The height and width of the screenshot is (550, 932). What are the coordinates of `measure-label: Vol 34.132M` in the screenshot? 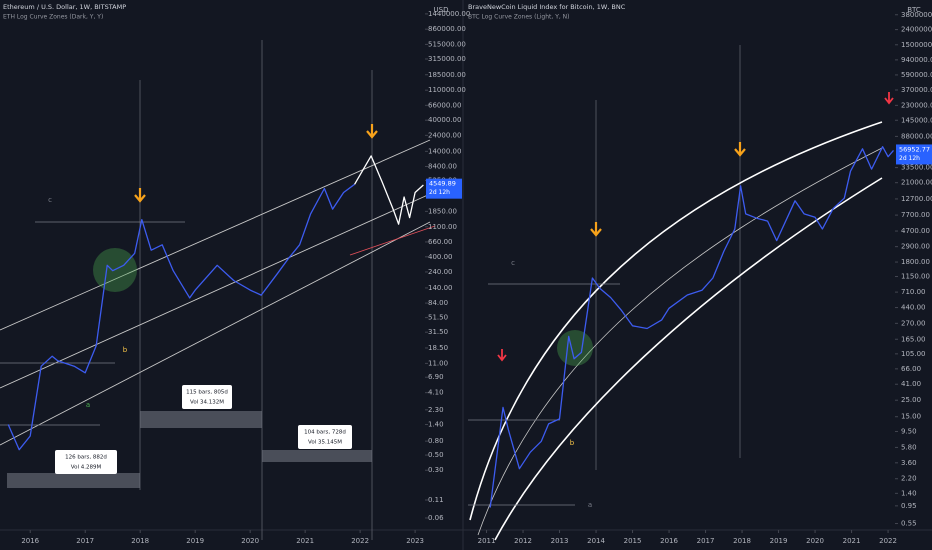 It's located at (207, 403).